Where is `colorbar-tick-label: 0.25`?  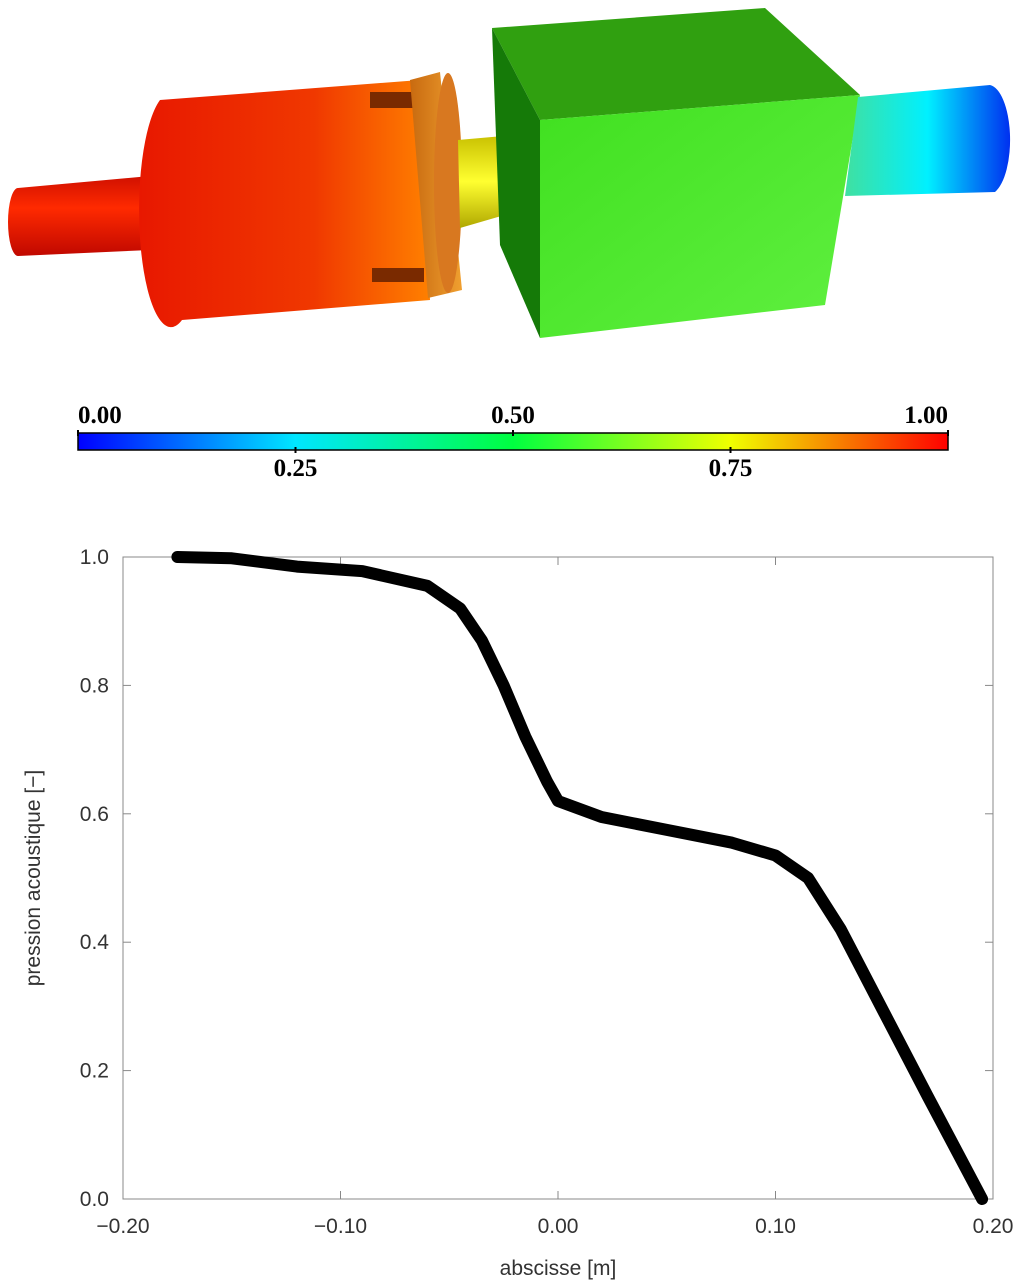
colorbar-tick-label: 0.25 is located at coordinates (296, 468).